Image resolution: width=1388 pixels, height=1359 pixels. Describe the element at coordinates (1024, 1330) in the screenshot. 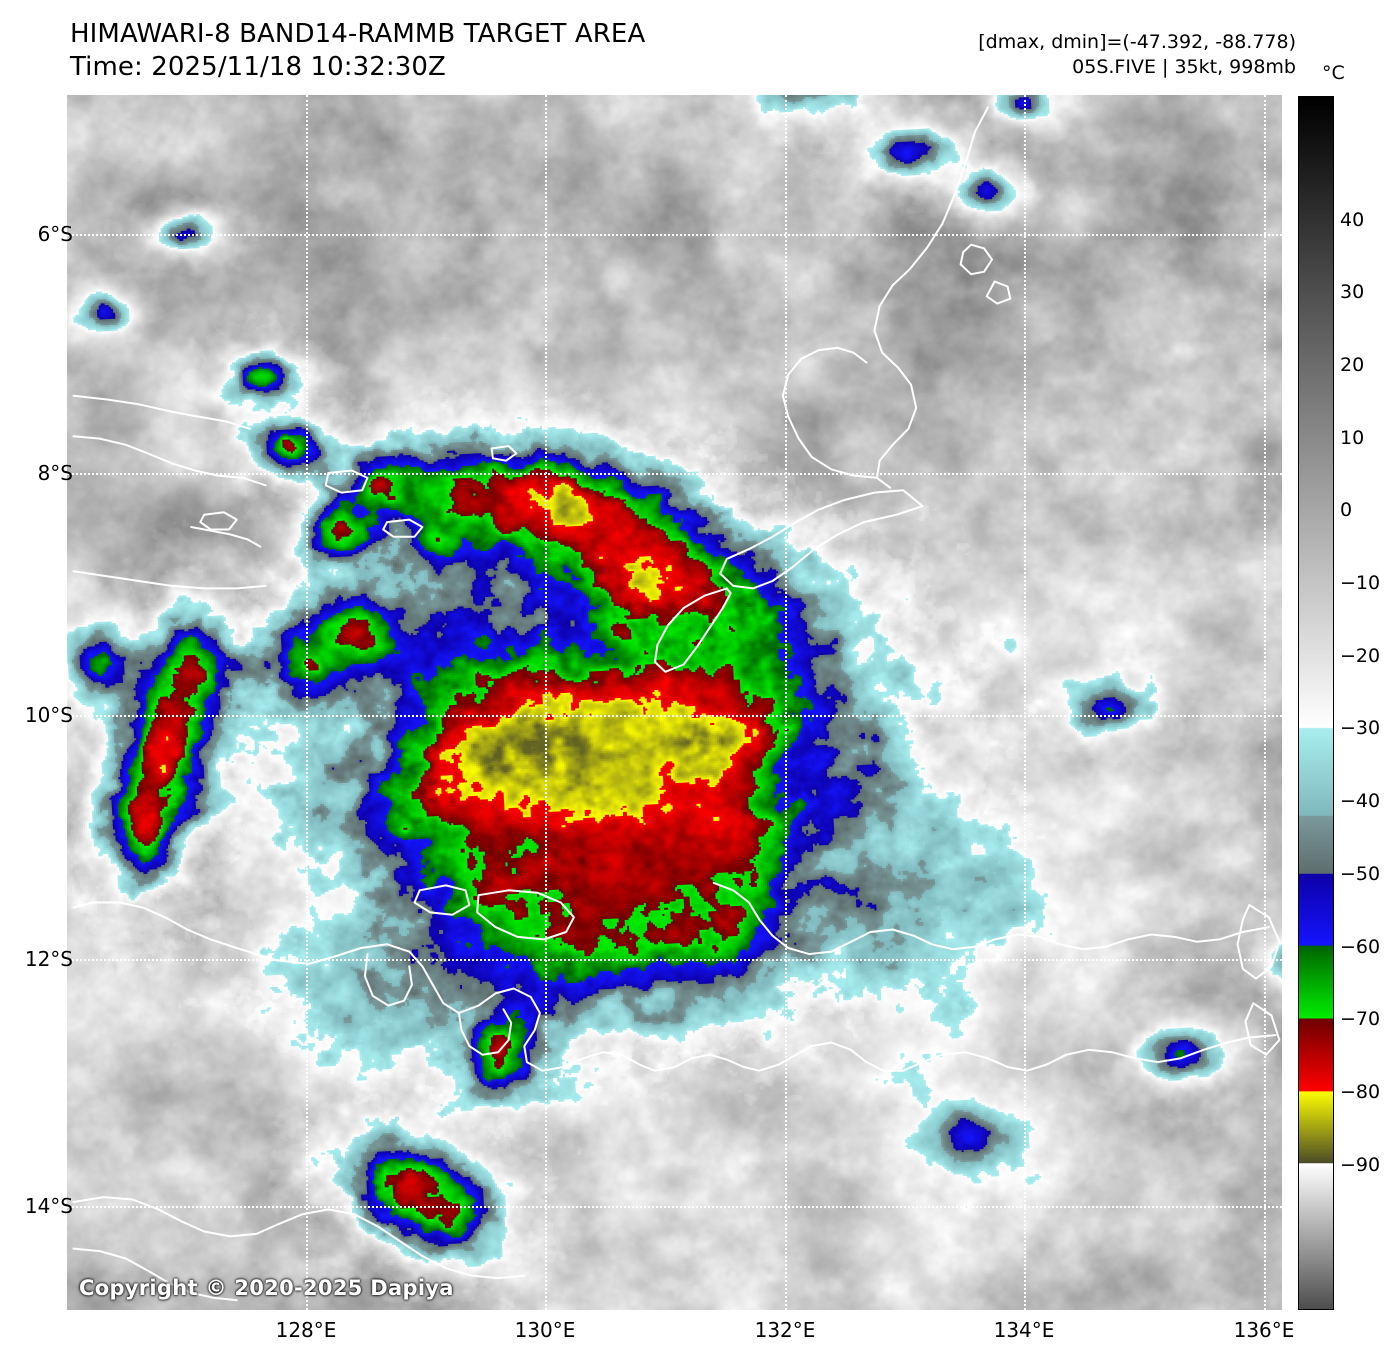

I see `lon-tick-label: 134°E` at that location.